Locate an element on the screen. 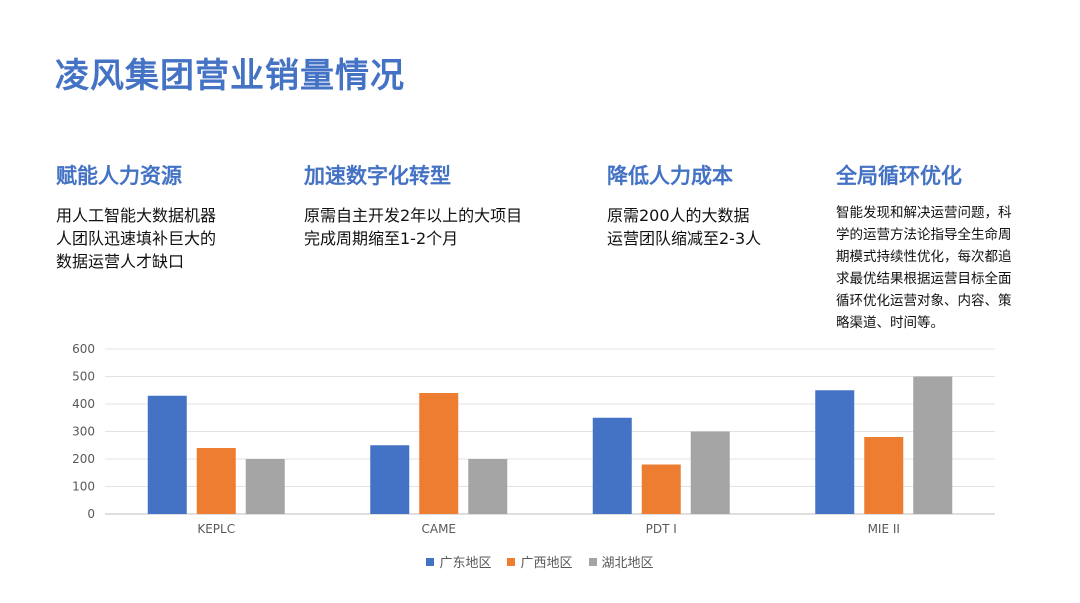 The image size is (1080, 603). feature-body: 原需自主开发2年以上的大项目 完成周期缩至1-2个月 is located at coordinates (413, 227).